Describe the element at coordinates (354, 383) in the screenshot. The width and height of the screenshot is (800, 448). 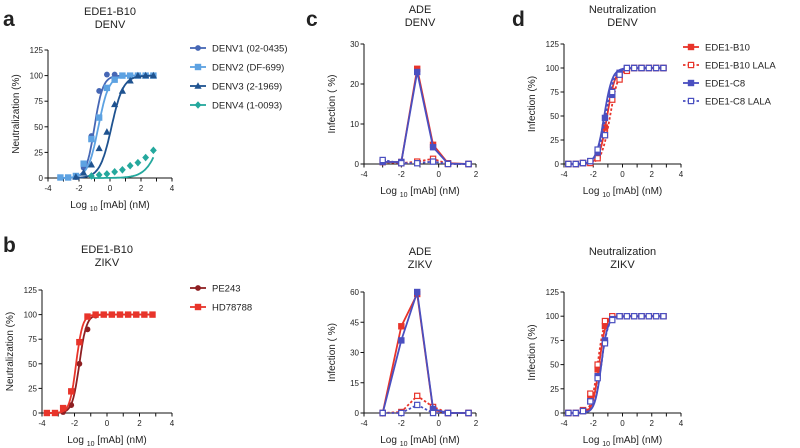
I see `y-tick-label: 15` at that location.